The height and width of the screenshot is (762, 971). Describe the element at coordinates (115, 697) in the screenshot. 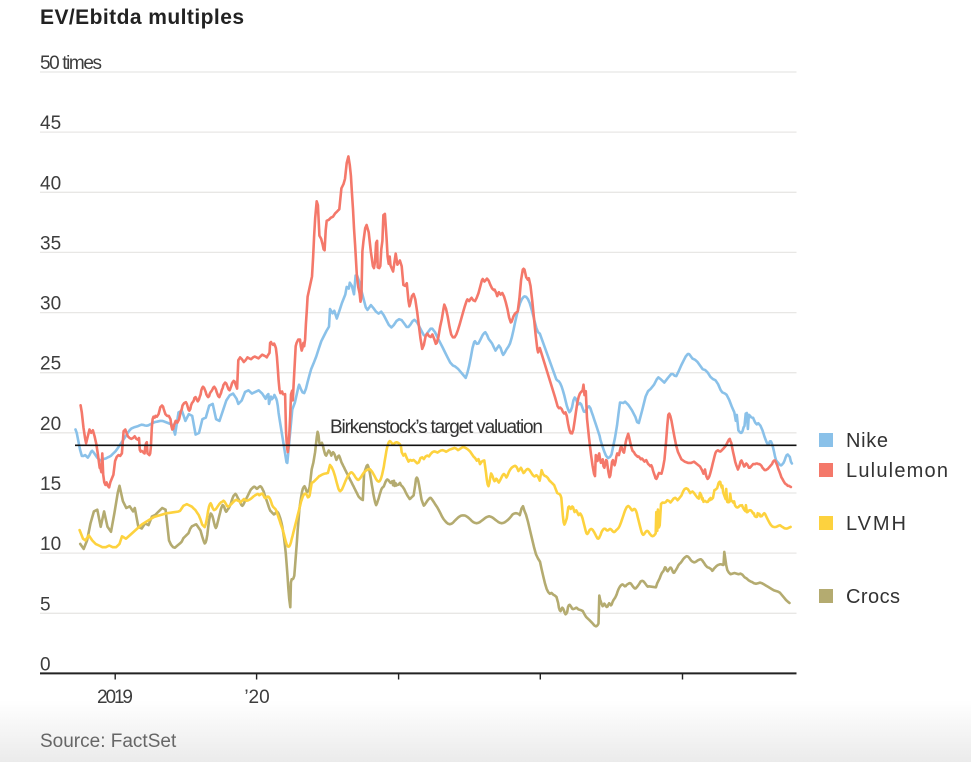

I see `svg-text: 2019` at that location.